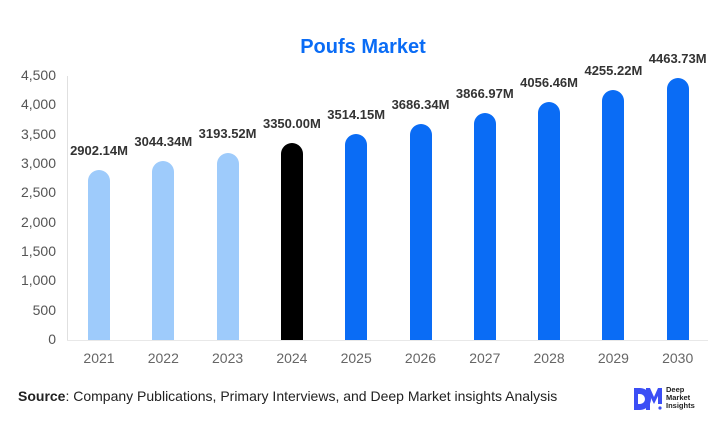 Image resolution: width=726 pixels, height=443 pixels. What do you see at coordinates (484, 94) in the screenshot?
I see `value-label: 3866.97M` at bounding box center [484, 94].